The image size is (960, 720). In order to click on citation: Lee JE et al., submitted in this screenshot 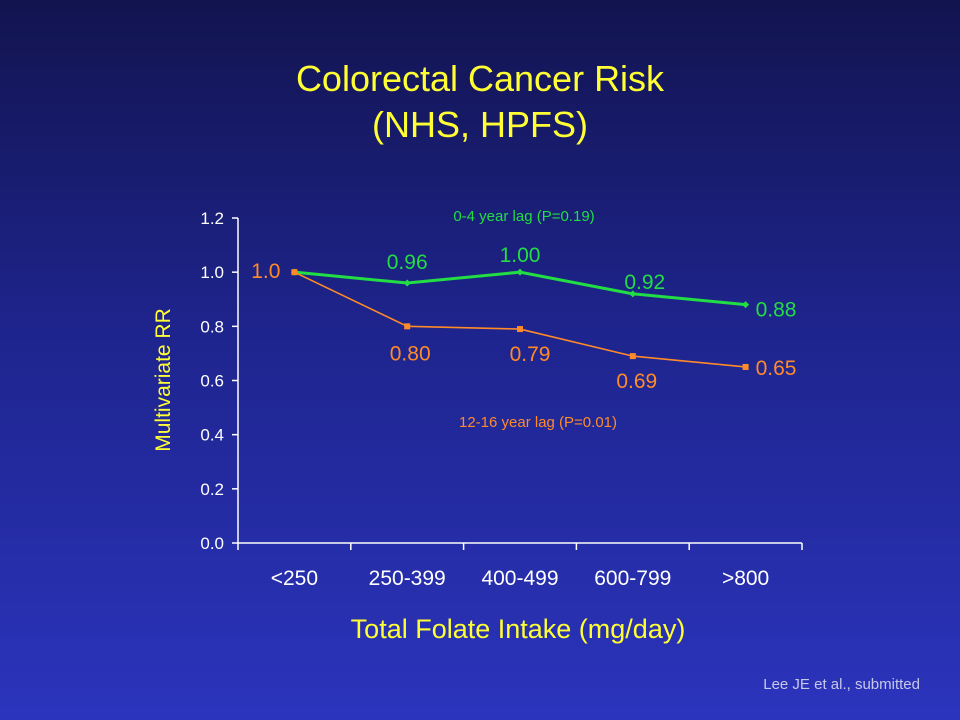, I will do `click(841, 684)`.